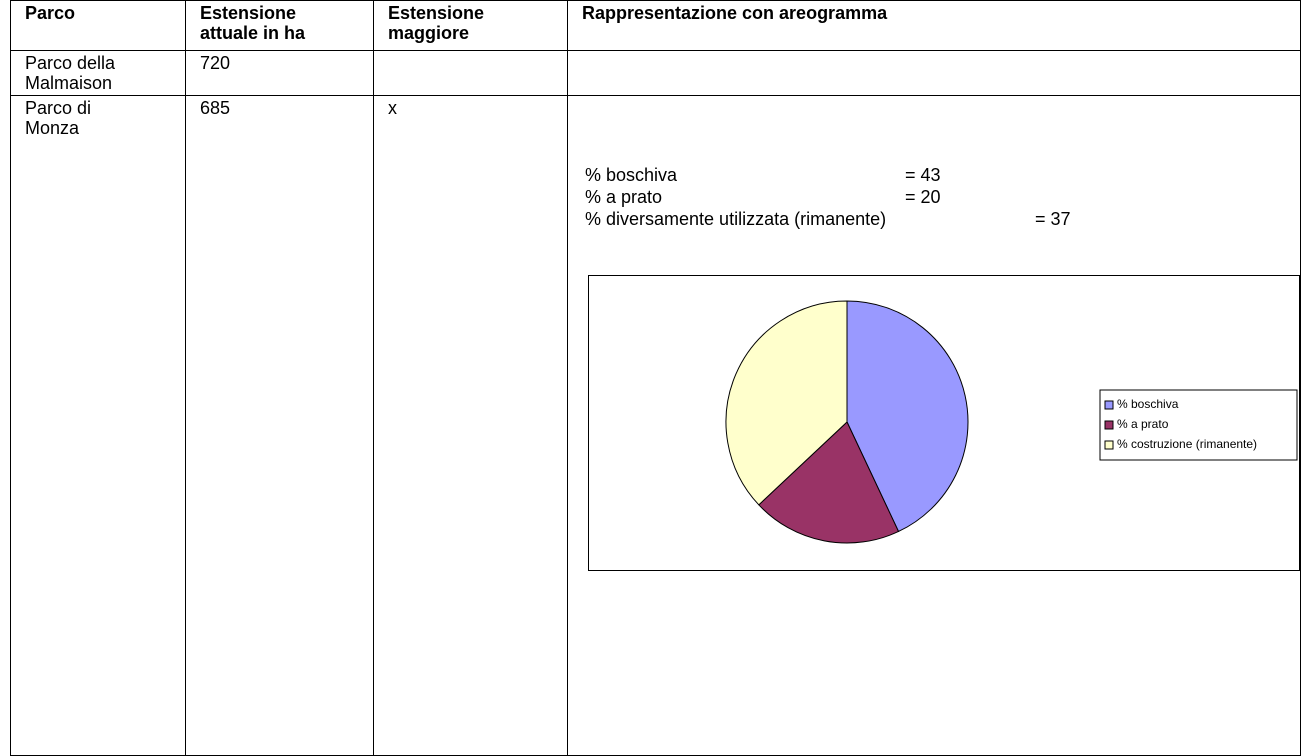  What do you see at coordinates (923, 175) in the screenshot?
I see `note-value: = 43` at bounding box center [923, 175].